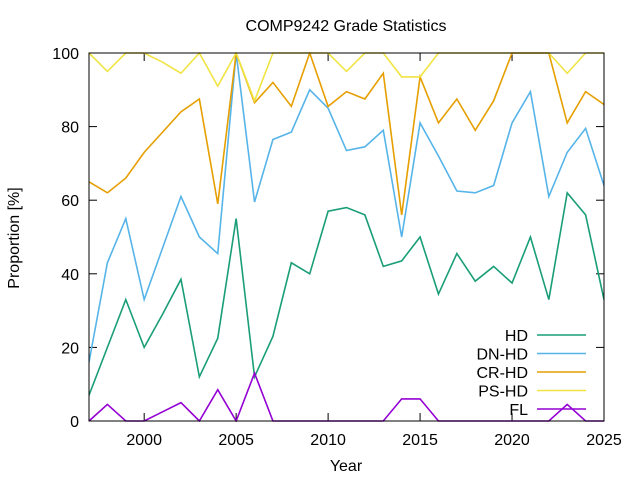  What do you see at coordinates (518, 410) in the screenshot?
I see `legend-label-fl: FL` at bounding box center [518, 410].